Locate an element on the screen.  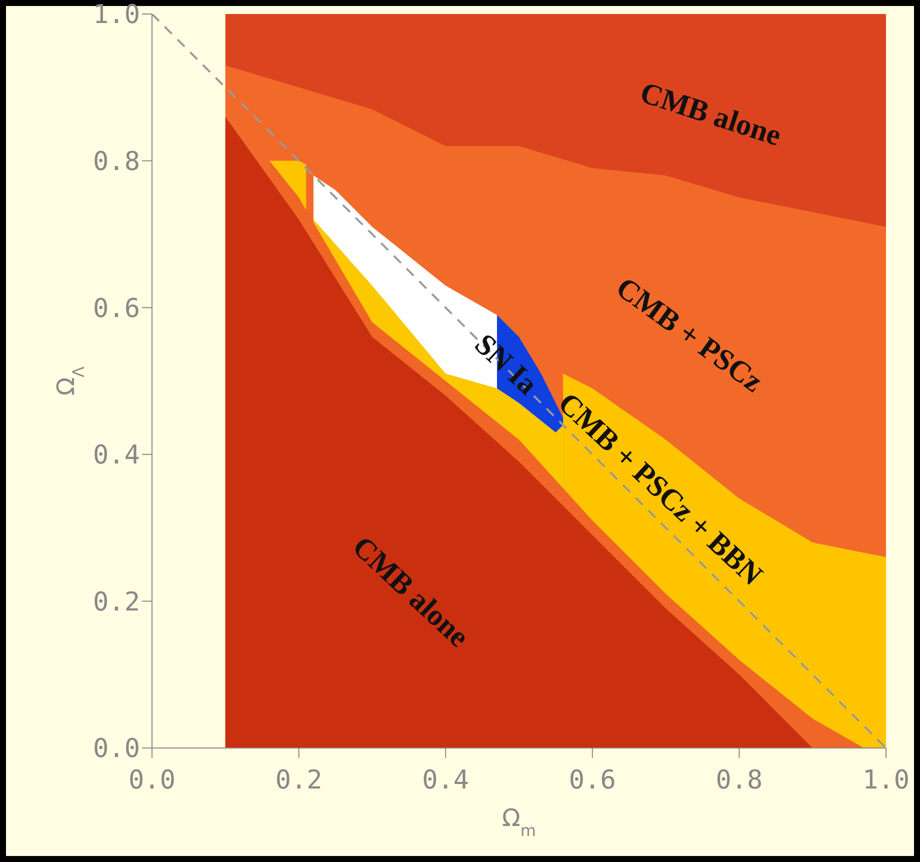
y-tick-label: 0.4 is located at coordinates (116, 455).